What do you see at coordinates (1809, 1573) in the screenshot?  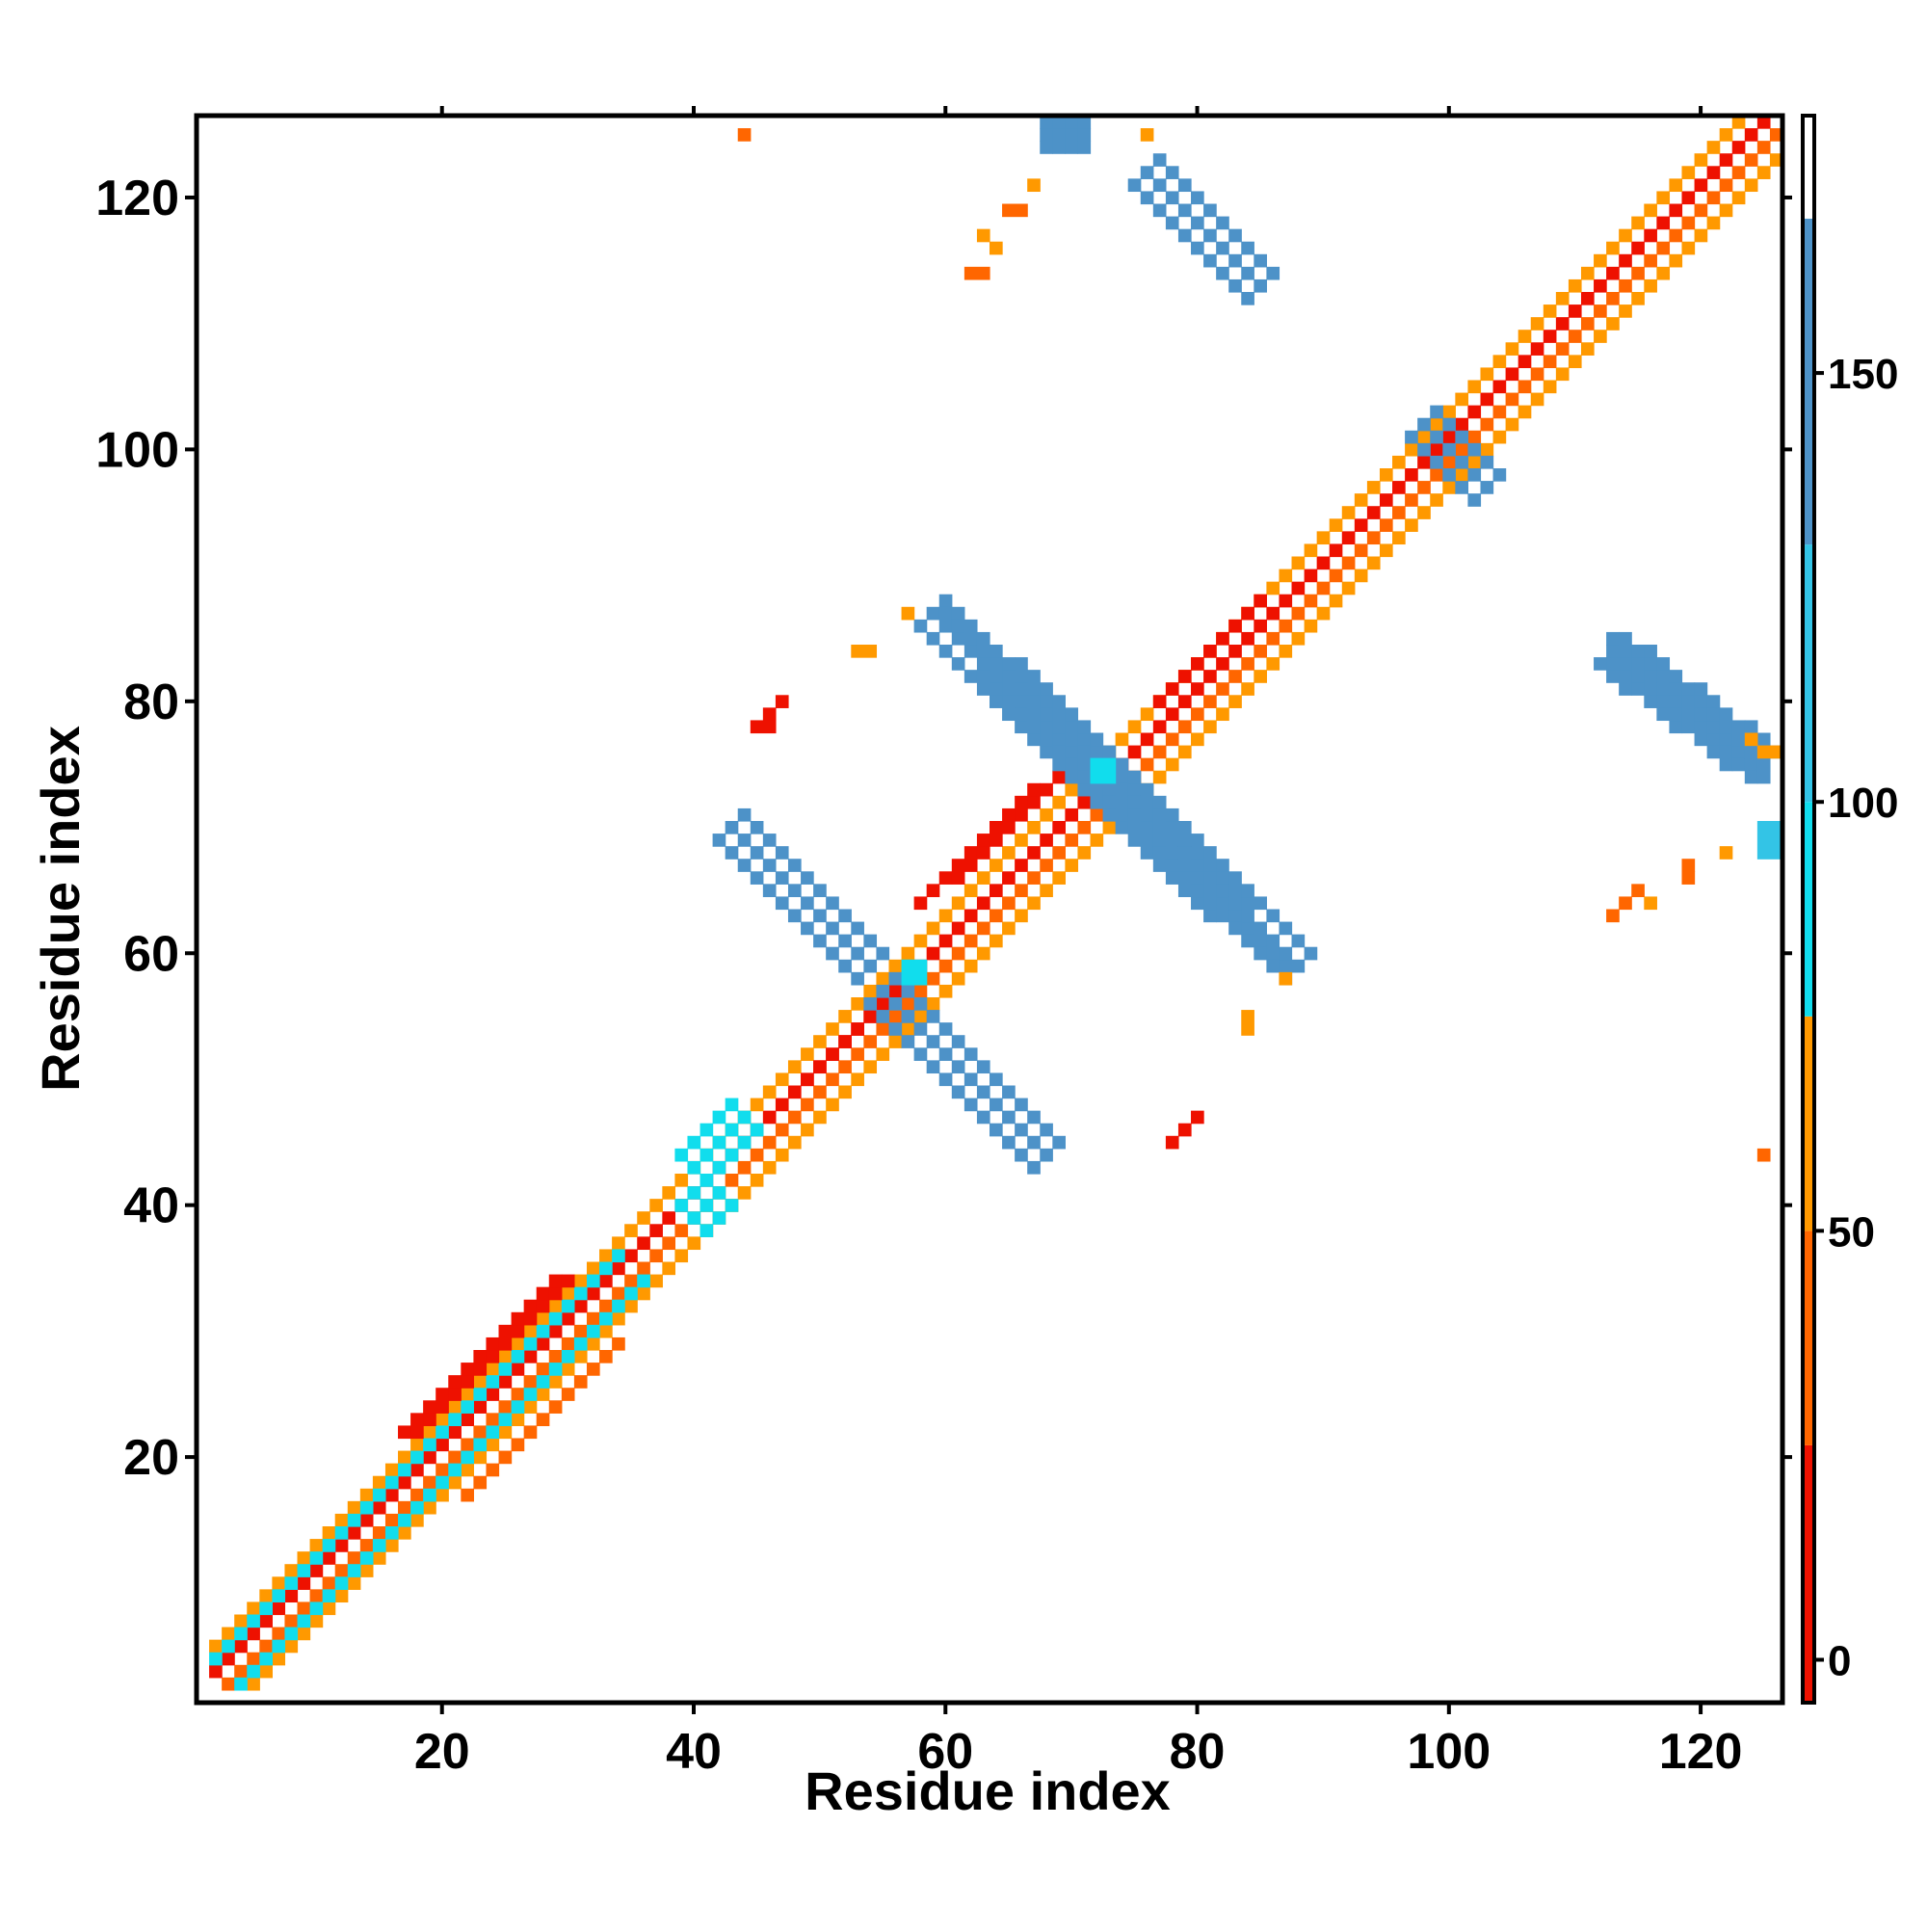 I see `colorbar-band` at bounding box center [1809, 1573].